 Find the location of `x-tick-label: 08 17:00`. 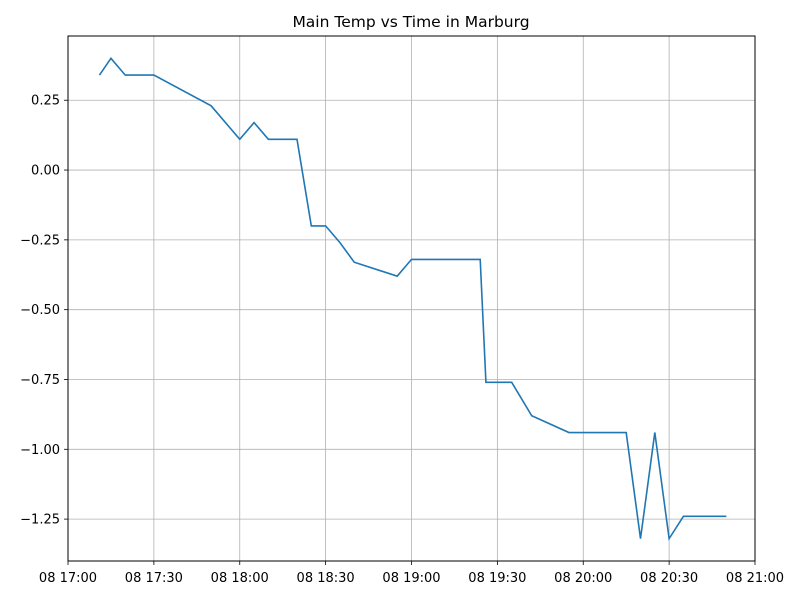

x-tick-label: 08 17:00 is located at coordinates (68, 578).